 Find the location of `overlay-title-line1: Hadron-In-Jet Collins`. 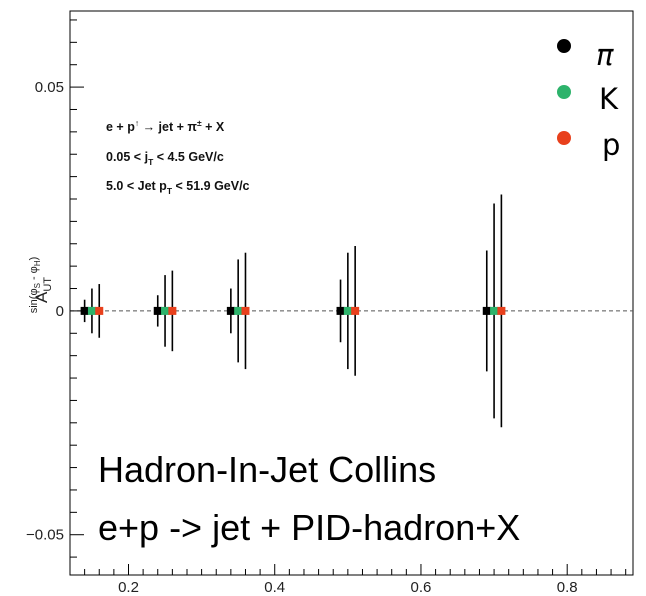

overlay-title-line1: Hadron-In-Jet Collins is located at coordinates (267, 469).